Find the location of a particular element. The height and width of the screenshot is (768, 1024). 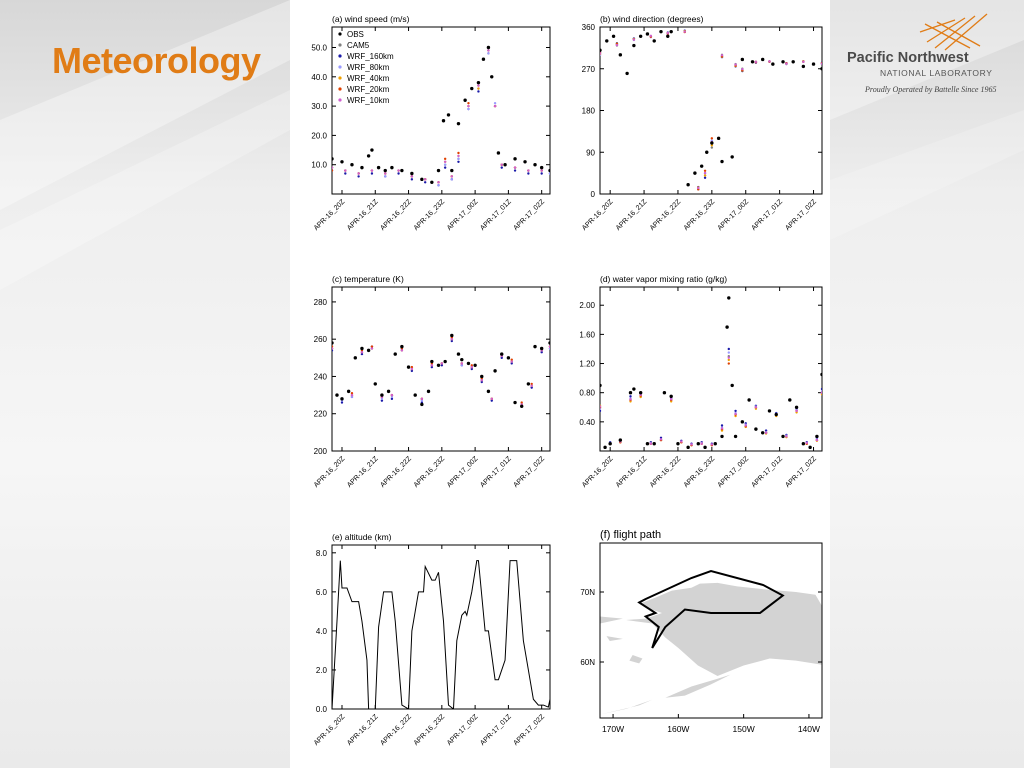

x-tick-label: APR-16_22Z is located at coordinates (396, 472).